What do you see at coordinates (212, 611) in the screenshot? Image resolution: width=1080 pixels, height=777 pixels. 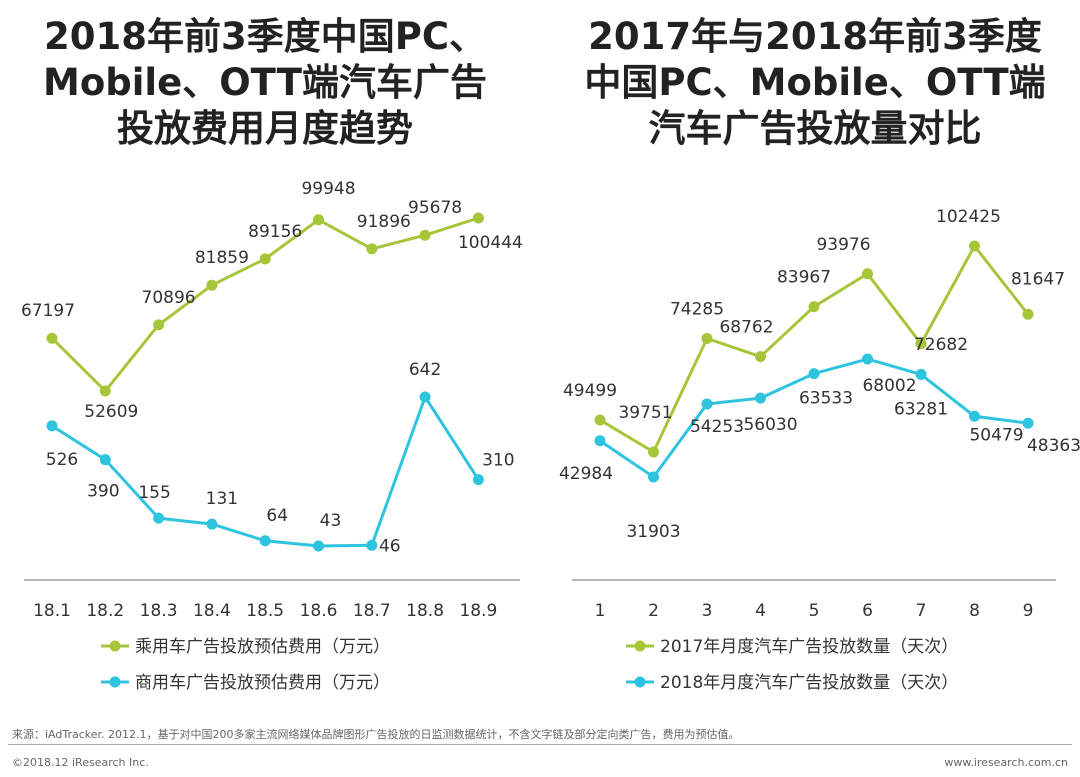 I see `left-x-tick-label-4: 18.4` at bounding box center [212, 611].